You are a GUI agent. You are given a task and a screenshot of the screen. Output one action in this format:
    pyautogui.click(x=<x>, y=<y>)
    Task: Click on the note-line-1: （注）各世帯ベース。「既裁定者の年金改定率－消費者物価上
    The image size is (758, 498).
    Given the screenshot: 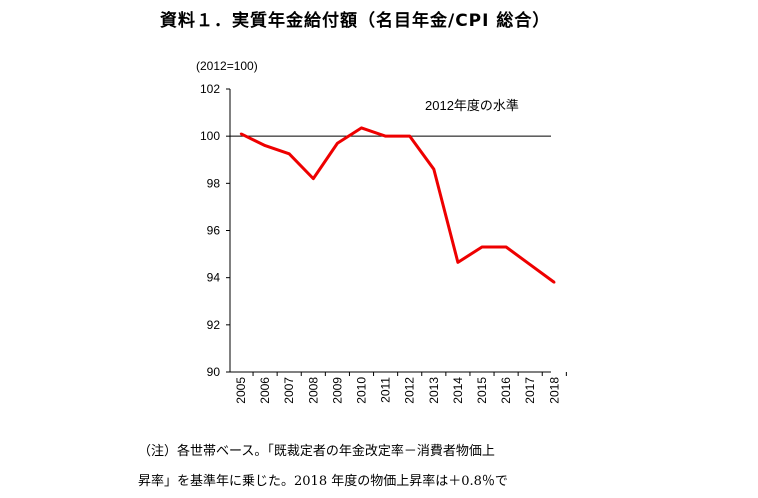 What is the action you would take?
    pyautogui.click(x=316, y=451)
    